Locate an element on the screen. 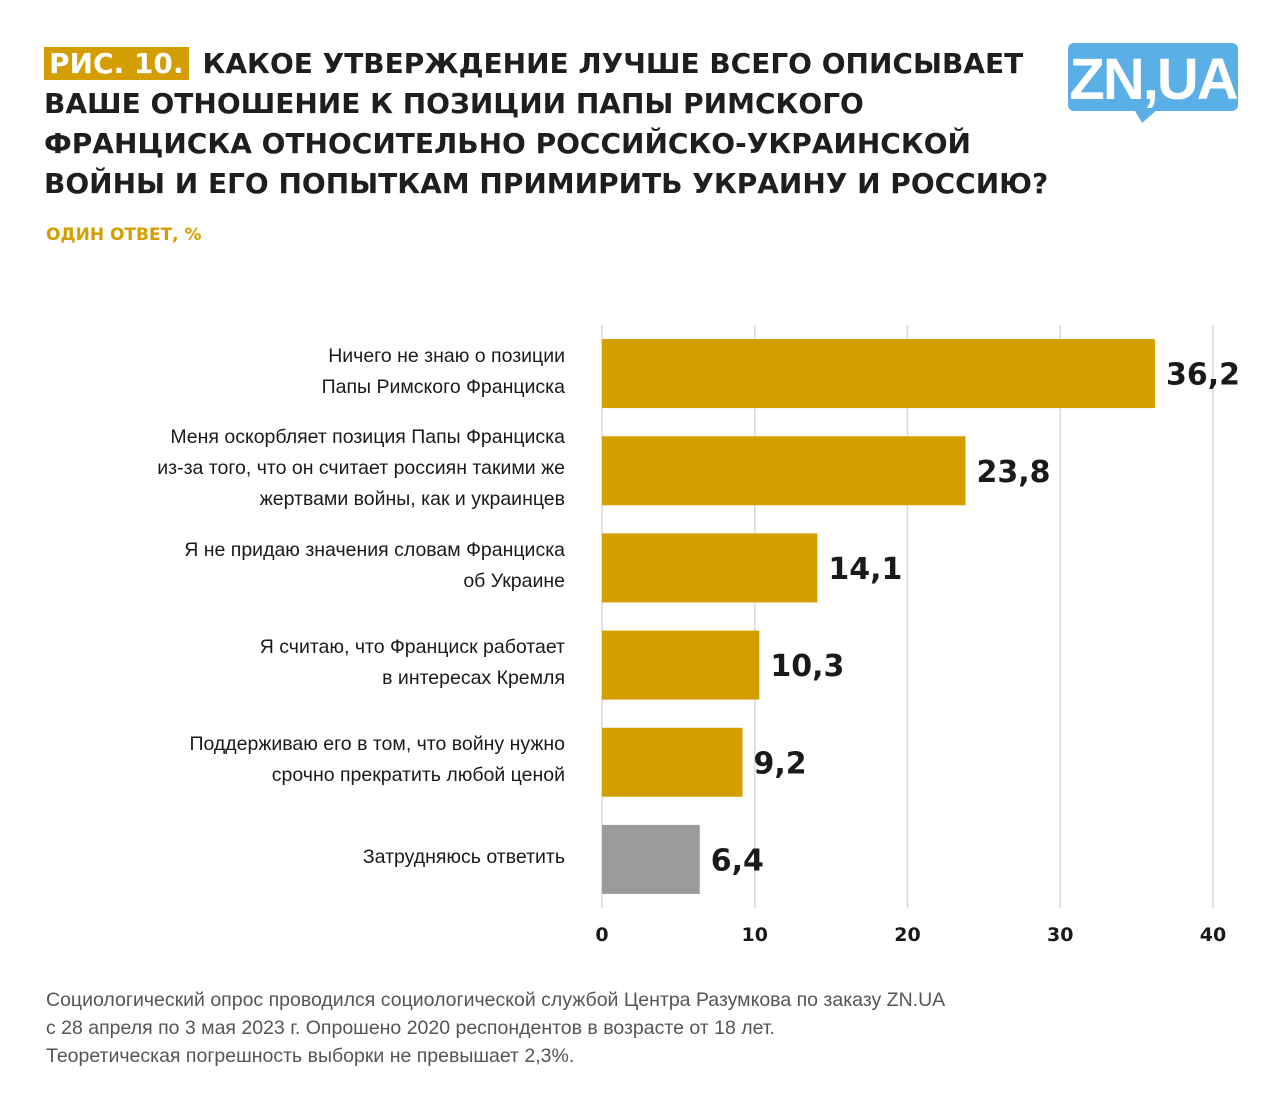 This screenshot has width=1280, height=1104. category-label-line: в интересах Кремля is located at coordinates (473, 678).